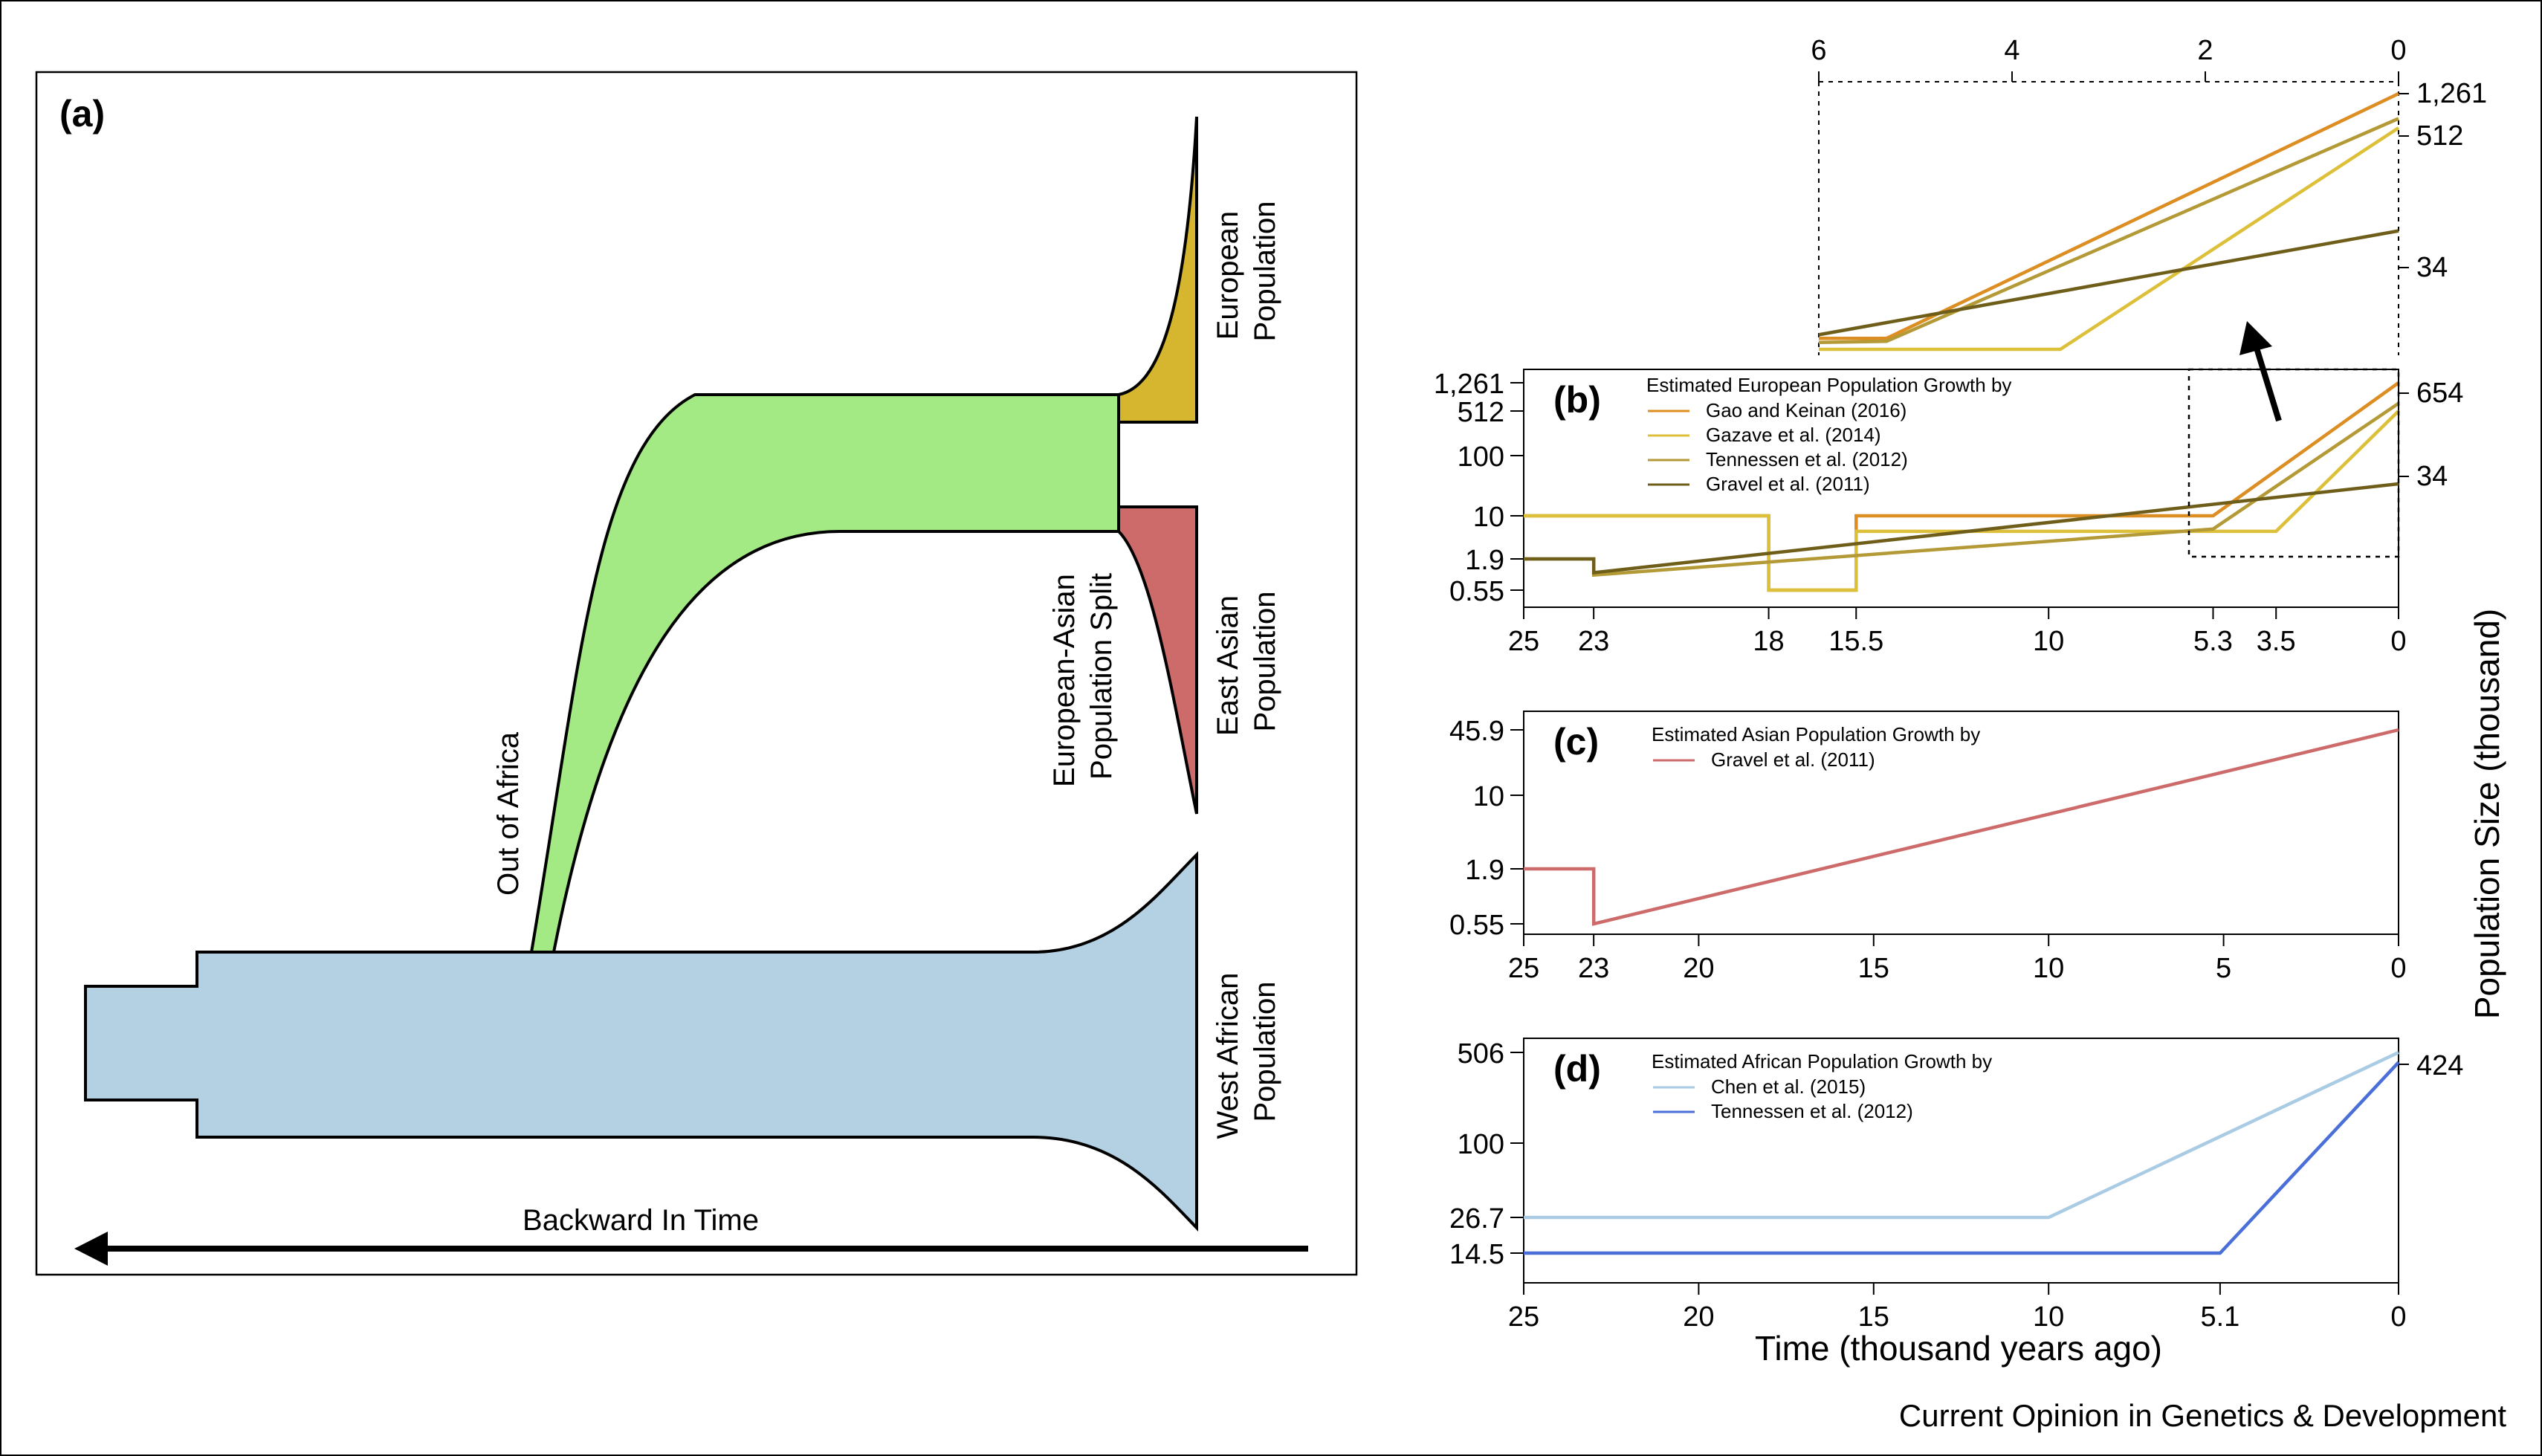  What do you see at coordinates (2048, 969) in the screenshot?
I see `x-tick-label-c: 10` at bounding box center [2048, 969].